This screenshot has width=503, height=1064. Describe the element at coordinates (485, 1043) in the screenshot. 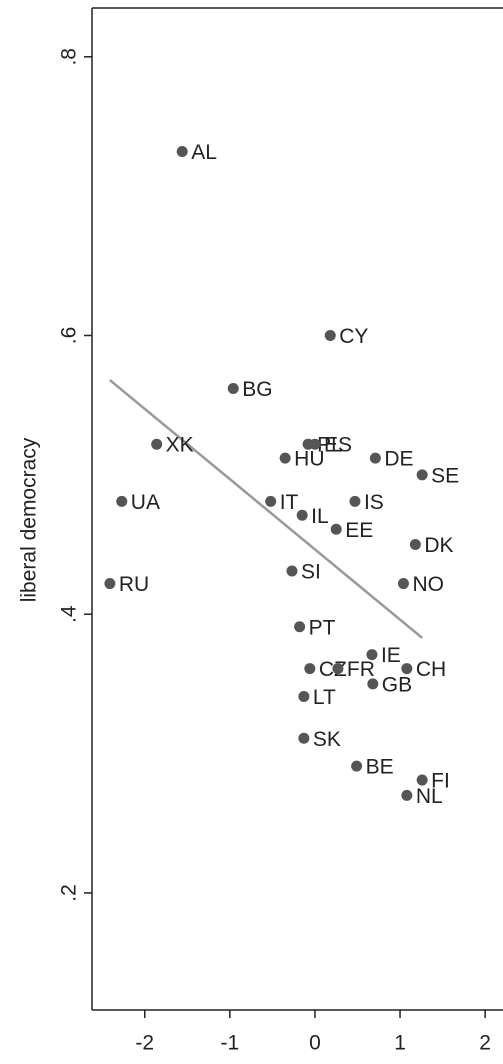

I see `x-tick-label: 2` at that location.